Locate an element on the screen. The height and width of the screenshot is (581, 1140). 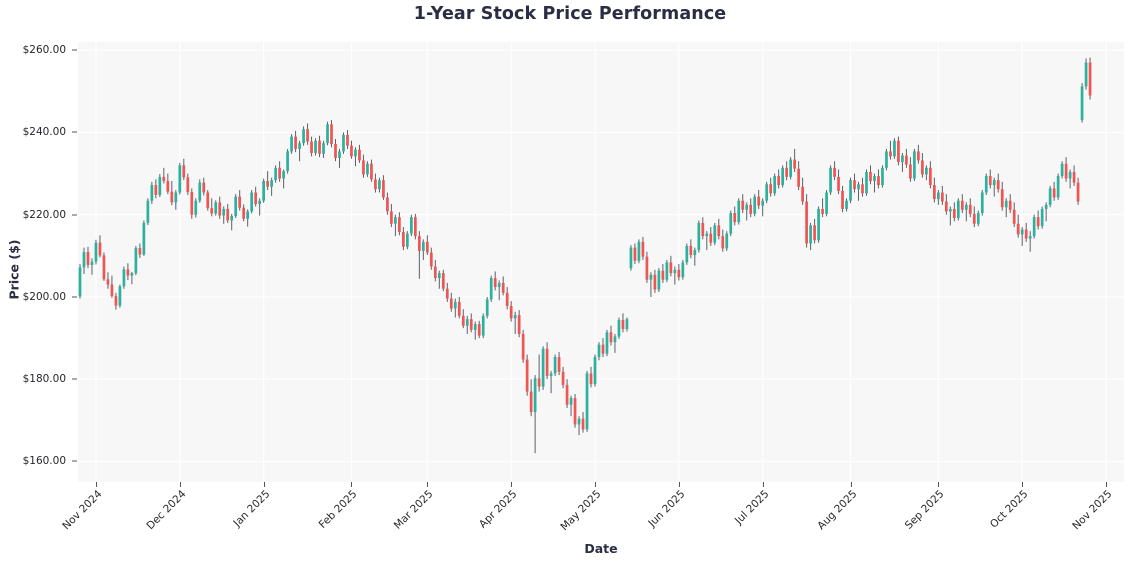
x-axis-tick-label: Mar 2025 is located at coordinates (414, 510).